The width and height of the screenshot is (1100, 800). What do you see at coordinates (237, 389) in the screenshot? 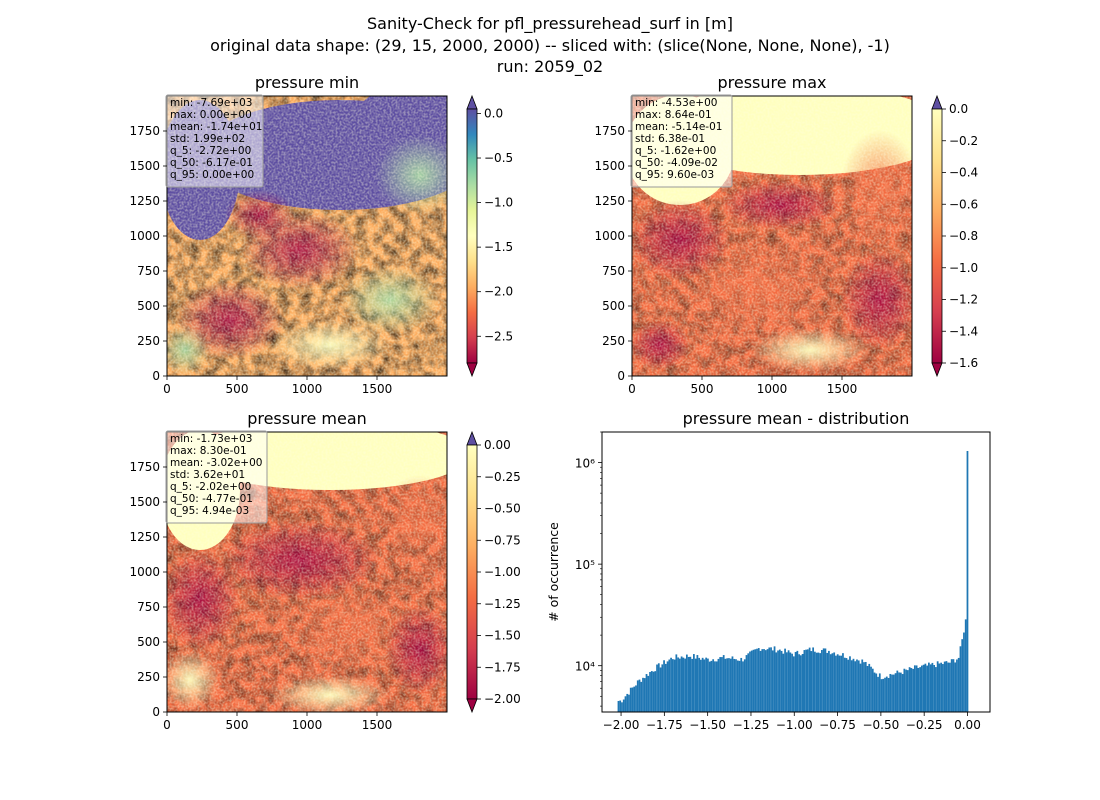
I see `x-tick-label: 500` at bounding box center [237, 389].